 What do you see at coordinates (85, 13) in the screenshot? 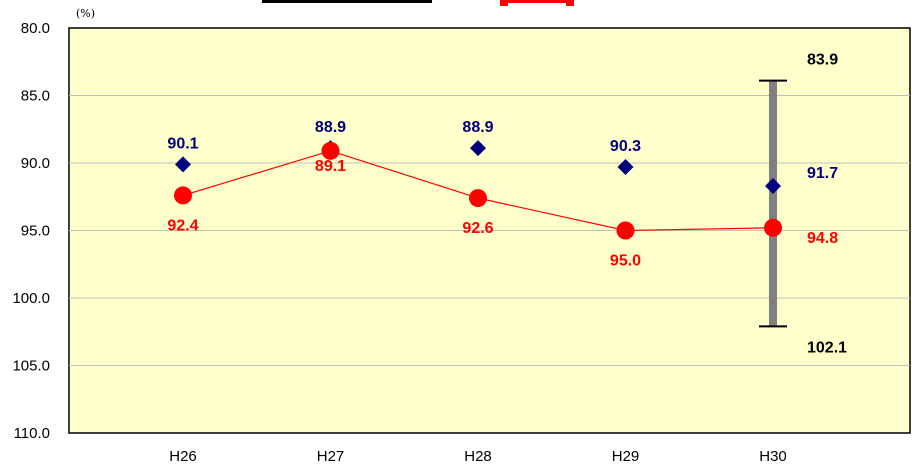
I see `y-axis-unit-label: (%)` at bounding box center [85, 13].